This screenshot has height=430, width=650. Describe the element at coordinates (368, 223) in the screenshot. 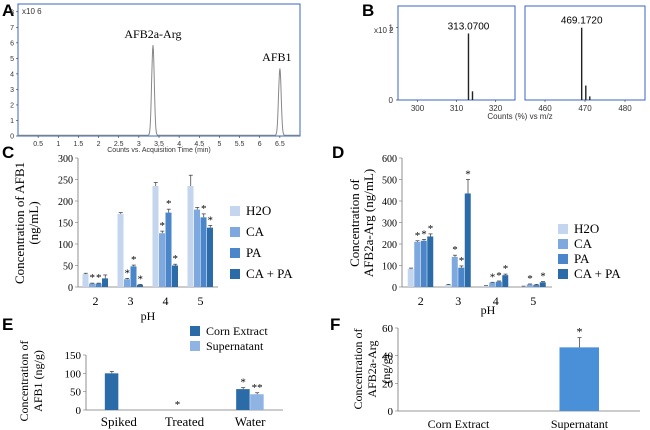

I see `y-axis-label-line2: AFB2a-Arg (ng/mL)` at that location.